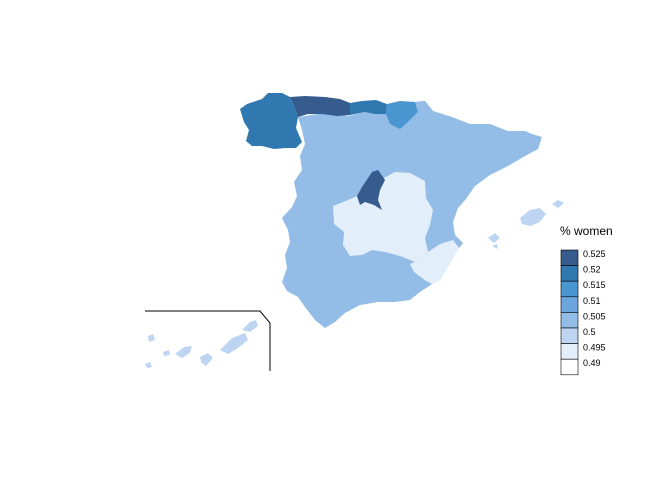 The width and height of the screenshot is (672, 480). Describe the element at coordinates (495, 246) in the screenshot. I see `region-baleares-formentera` at that location.